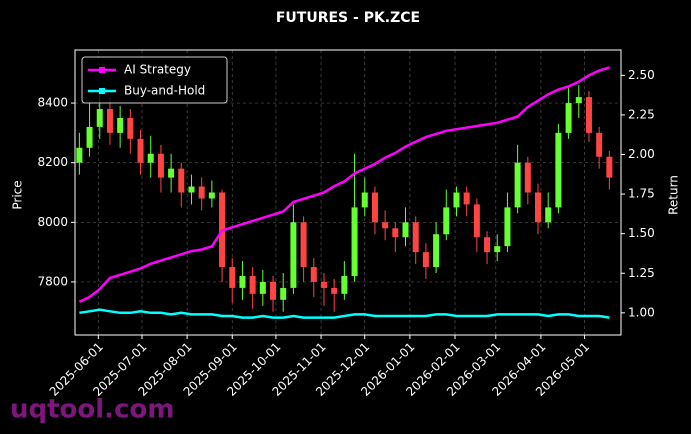 This screenshot has width=691, height=434. I want to click on y2-tick-label: 1.50, so click(641, 233).